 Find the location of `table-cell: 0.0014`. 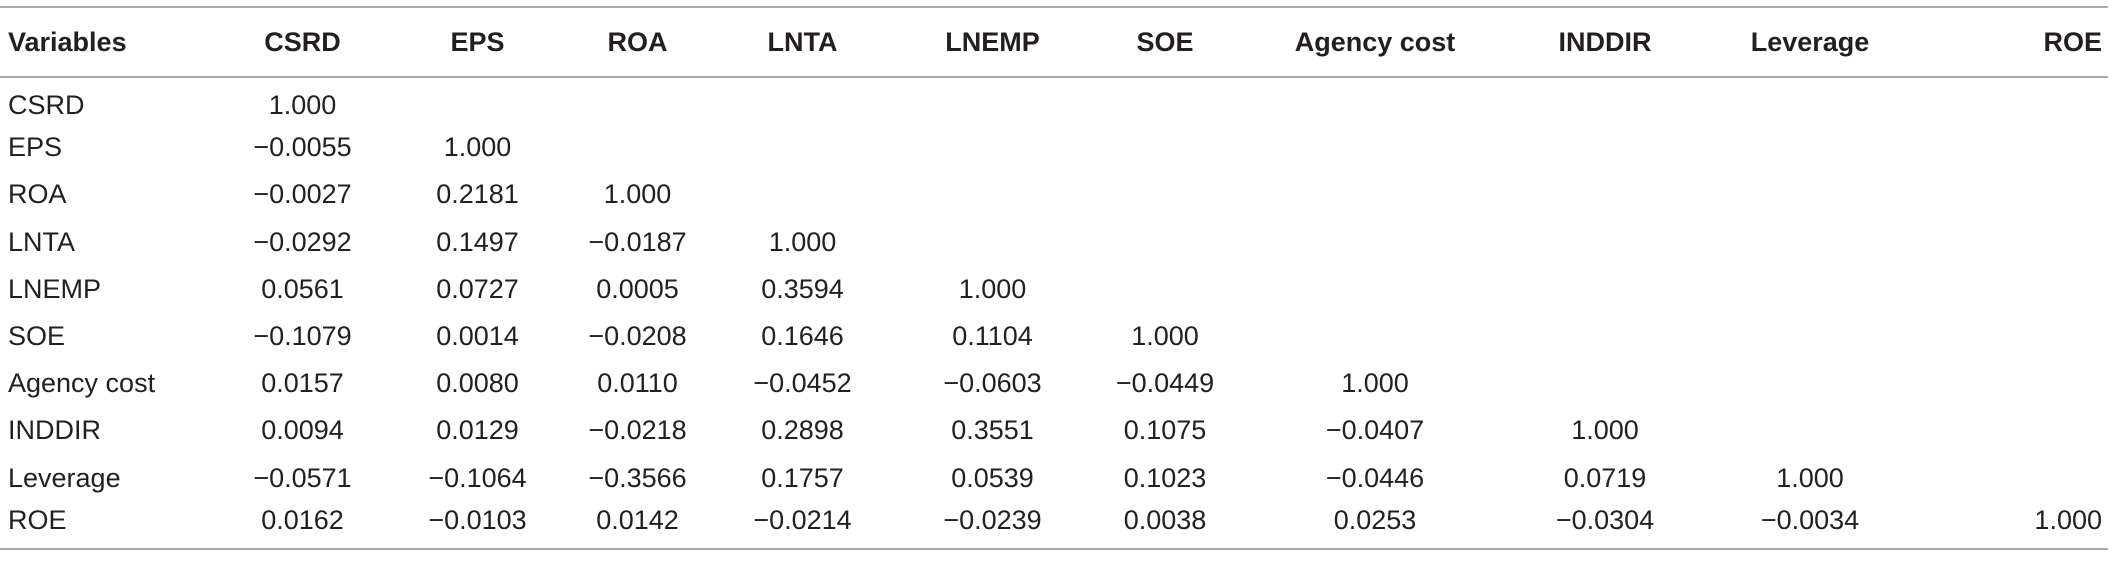

table-cell: 0.0014 is located at coordinates (477, 336).